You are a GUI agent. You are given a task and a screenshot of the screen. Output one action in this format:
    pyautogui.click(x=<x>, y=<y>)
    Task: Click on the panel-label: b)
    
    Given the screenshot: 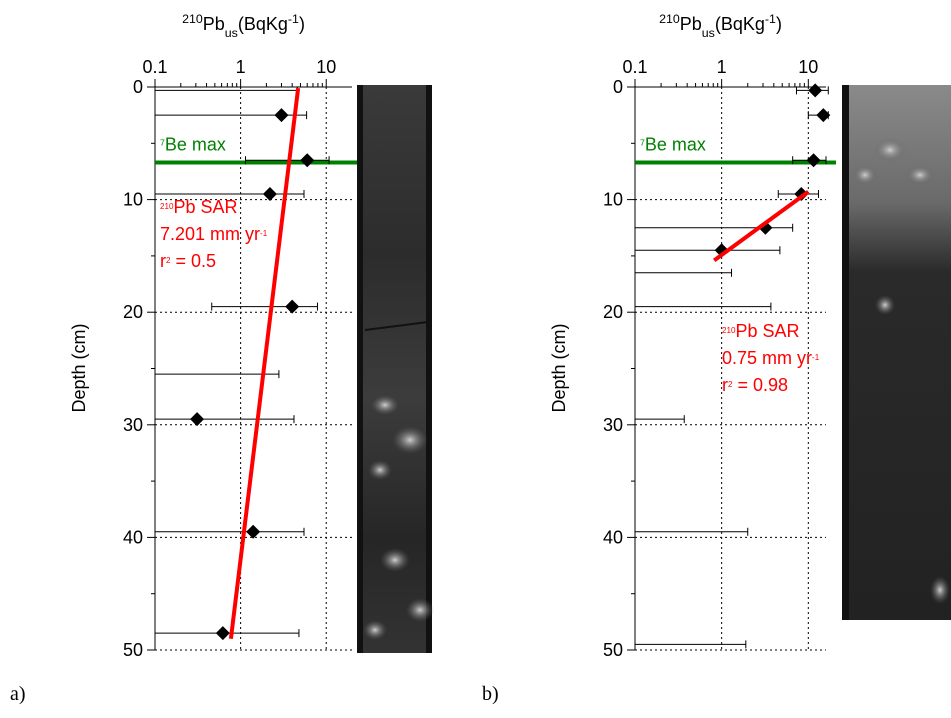 What is the action you would take?
    pyautogui.click(x=490, y=694)
    